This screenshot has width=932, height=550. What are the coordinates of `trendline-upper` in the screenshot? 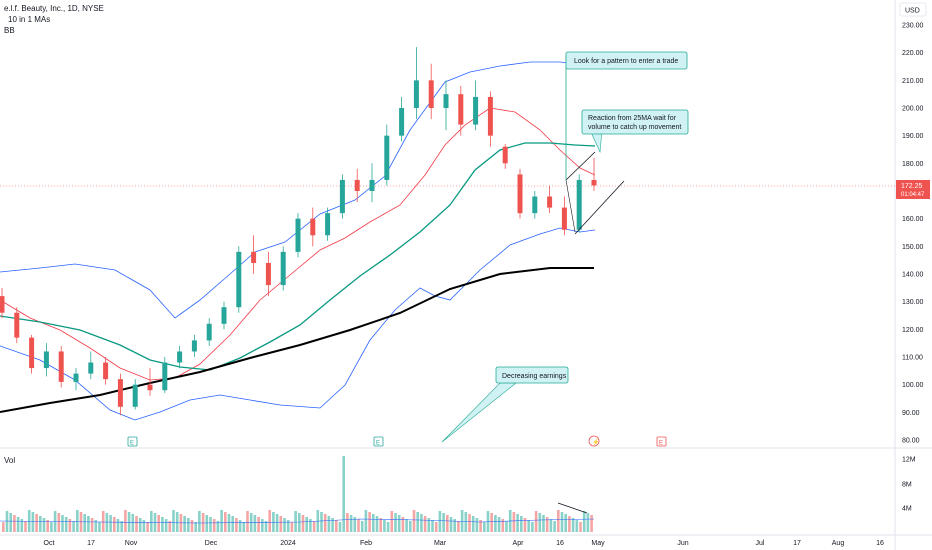 It's located at (580, 166).